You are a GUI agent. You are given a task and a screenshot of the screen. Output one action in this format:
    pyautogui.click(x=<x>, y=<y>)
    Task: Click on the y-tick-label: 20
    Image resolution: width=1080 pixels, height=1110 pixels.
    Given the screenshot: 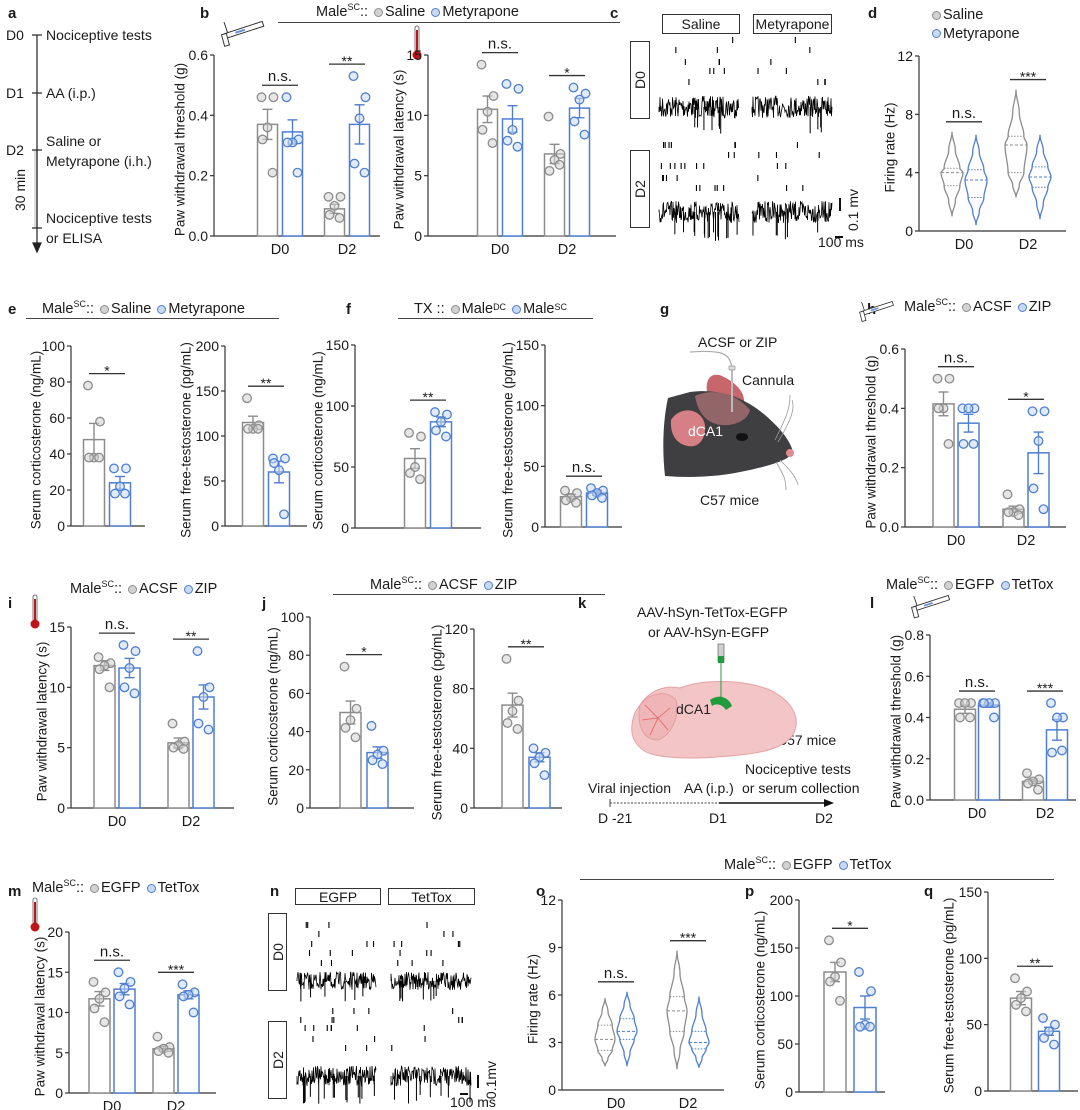 What is the action you would take?
    pyautogui.click(x=296, y=770)
    